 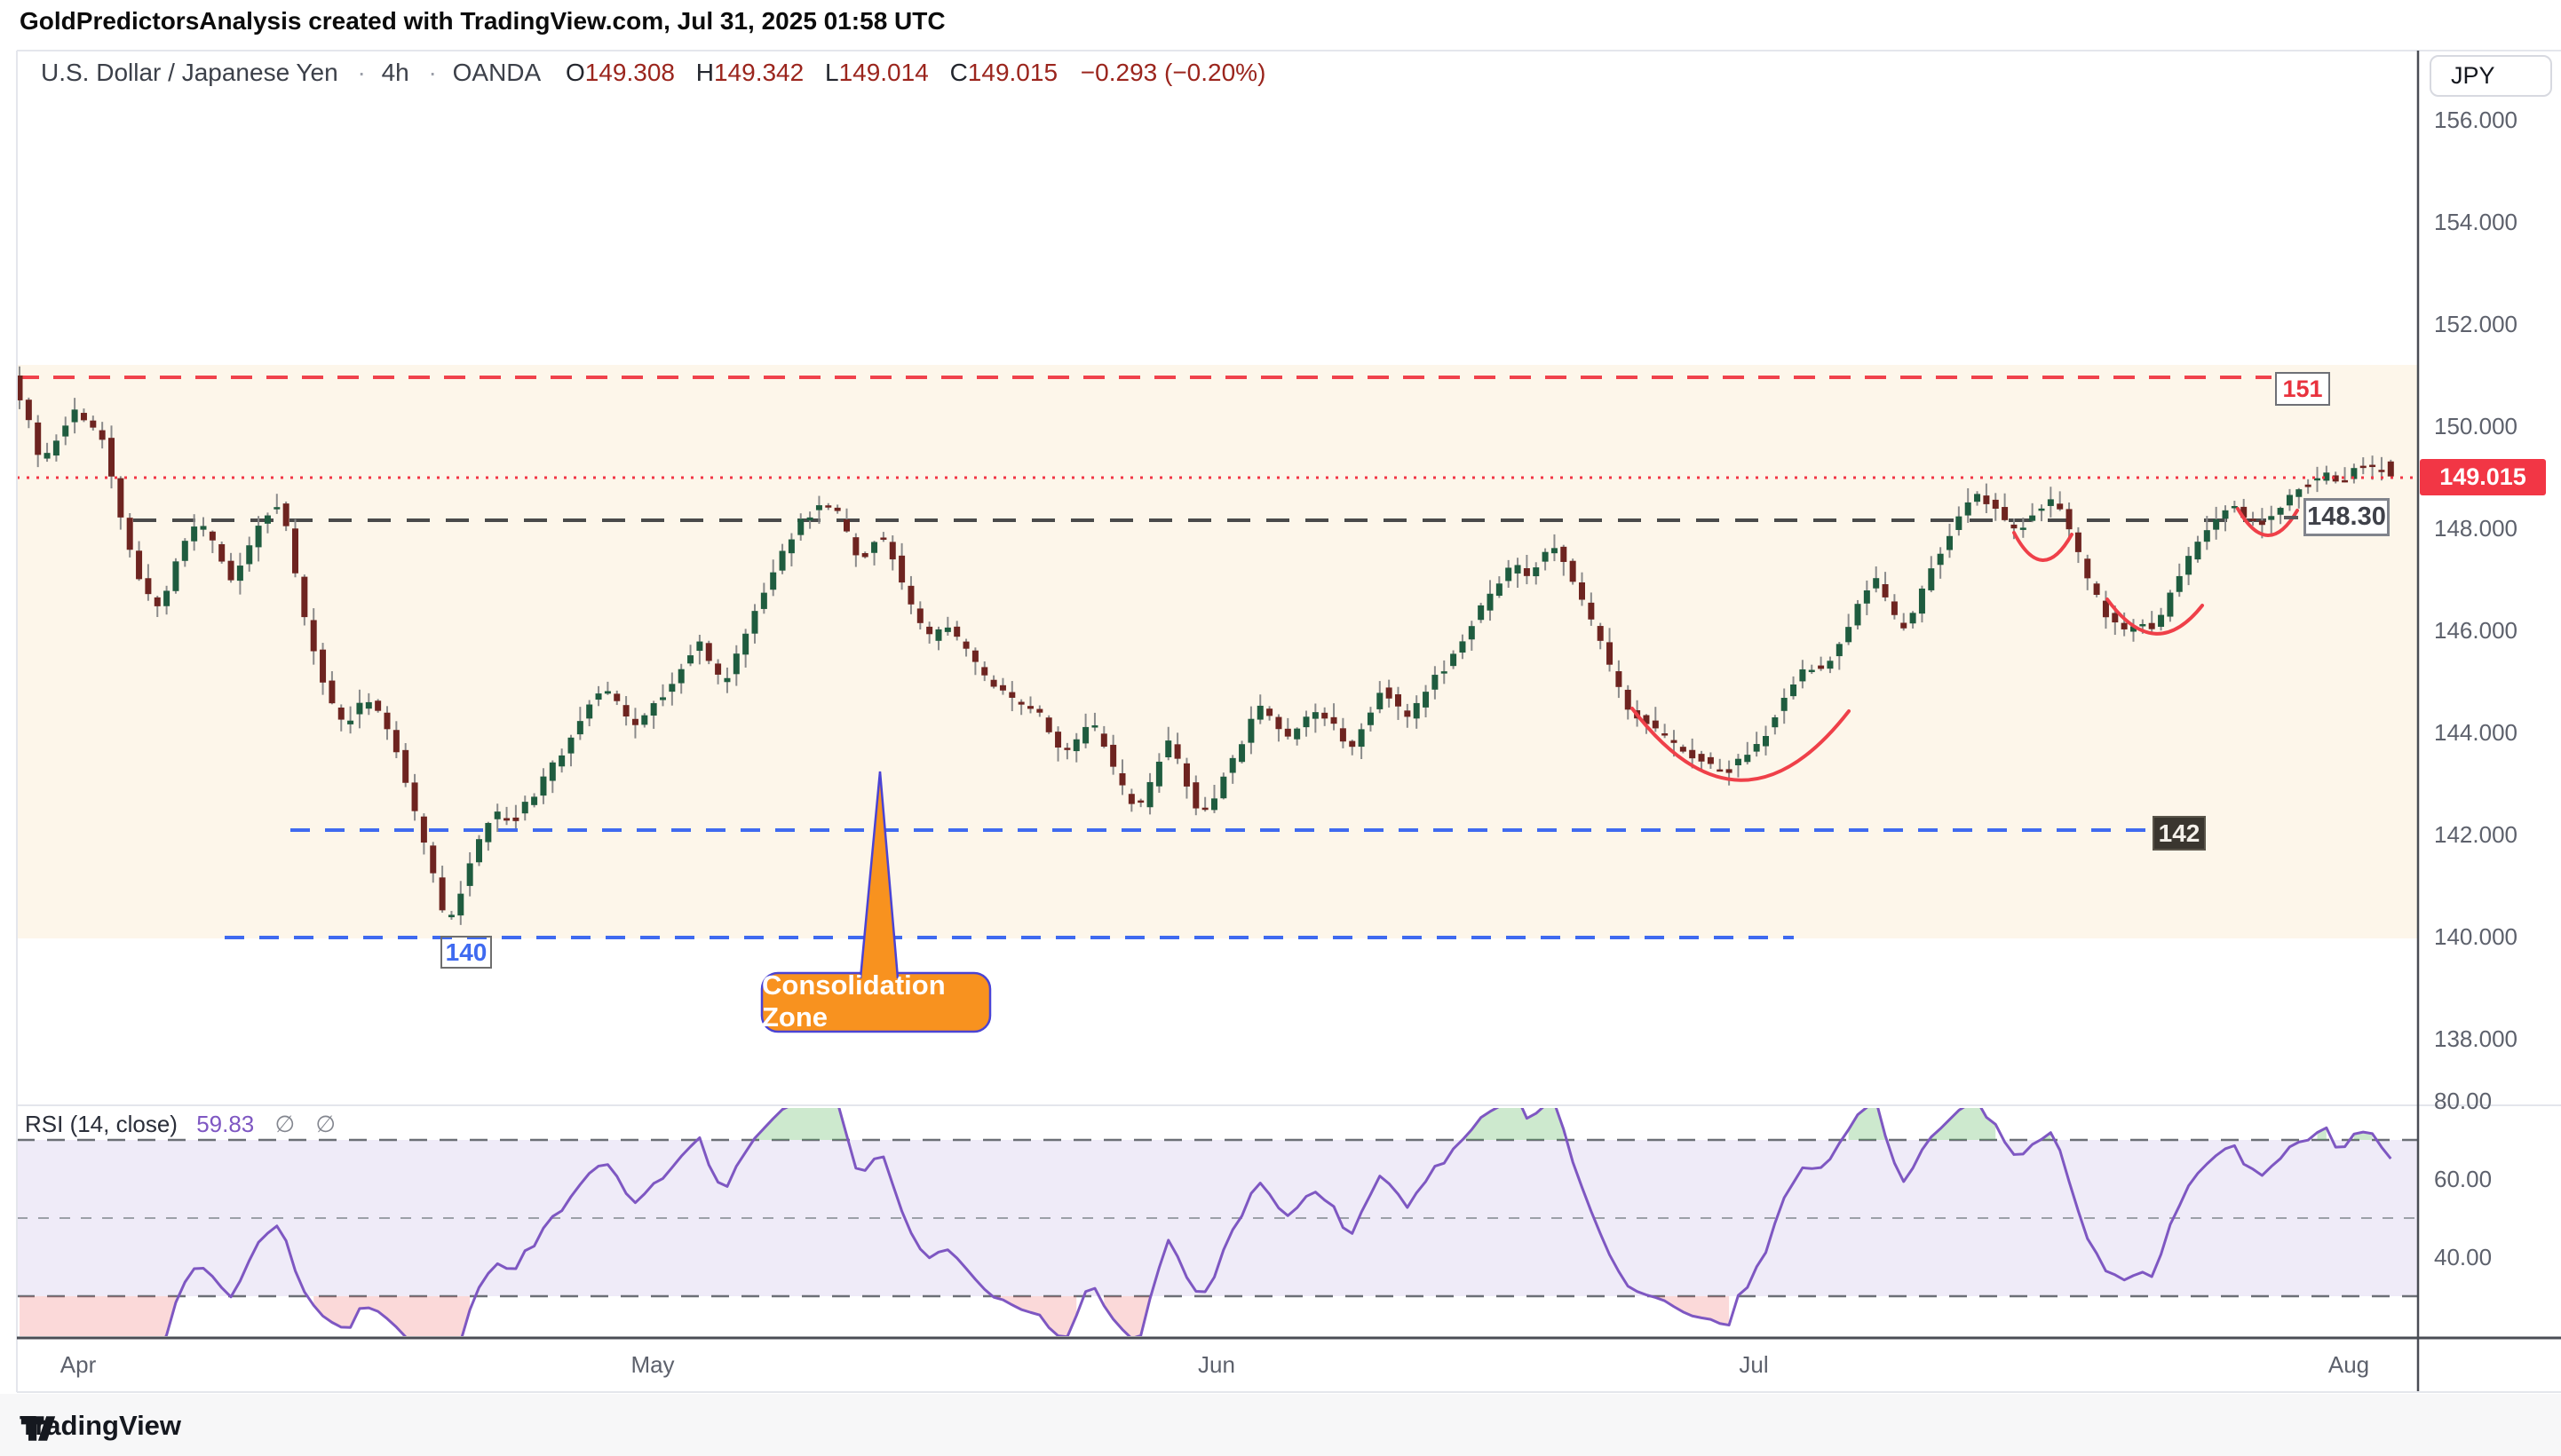 I want to click on rsi-value: 59.83, so click(x=225, y=1124).